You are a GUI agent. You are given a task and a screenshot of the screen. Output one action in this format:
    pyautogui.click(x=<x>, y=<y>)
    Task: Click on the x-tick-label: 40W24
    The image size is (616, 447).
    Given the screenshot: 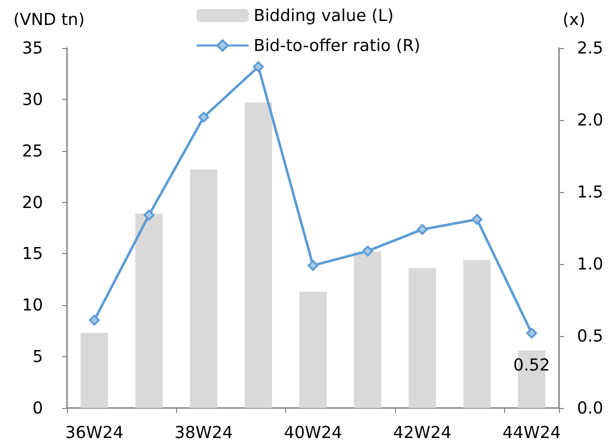 What is the action you would take?
    pyautogui.click(x=313, y=432)
    